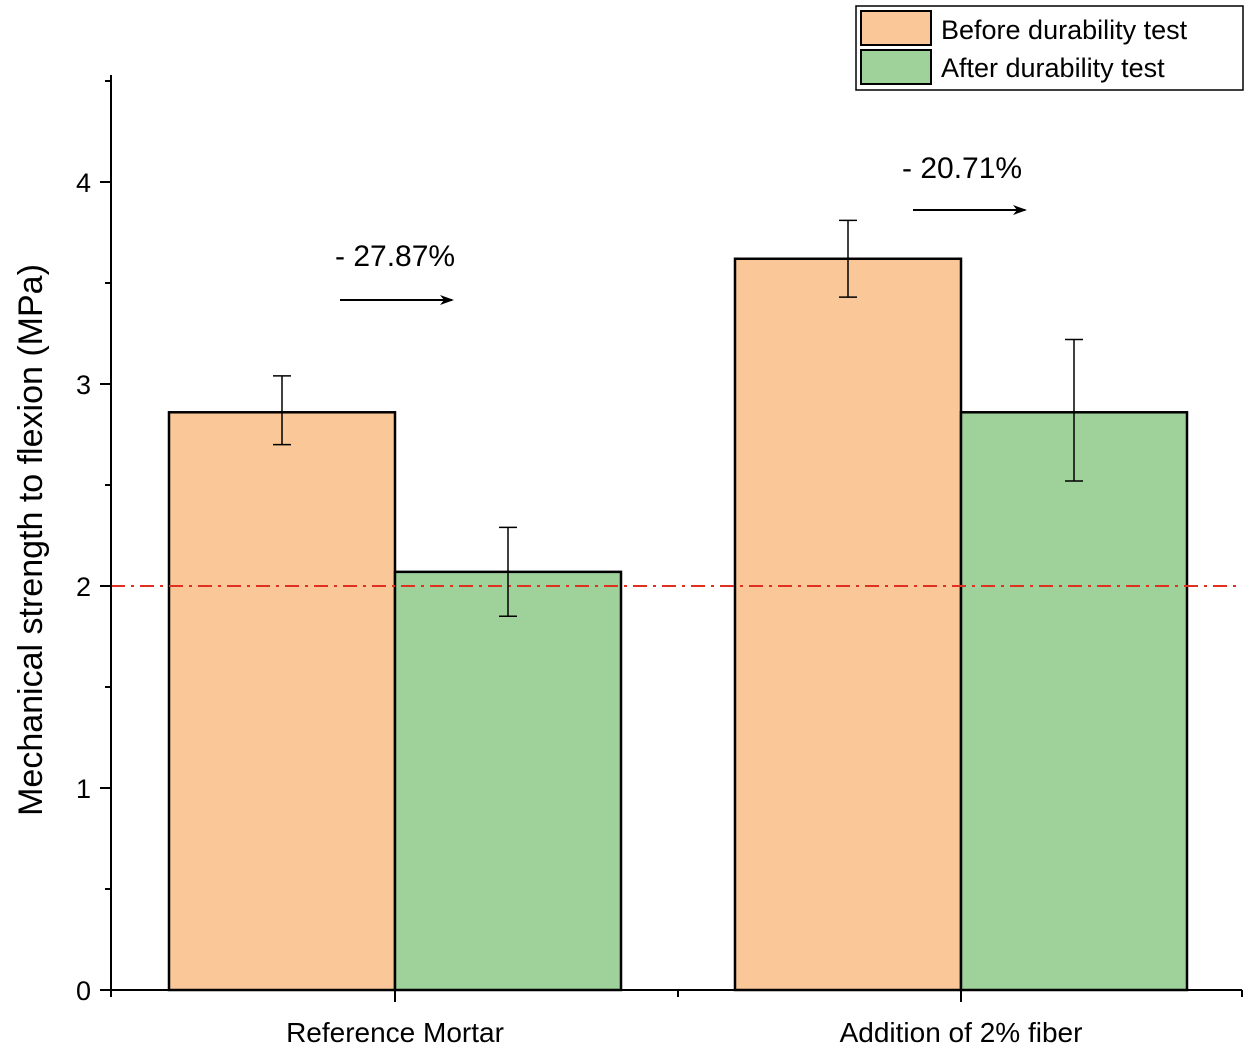  Describe the element at coordinates (1074, 410) in the screenshot. I see `error-bar-fiber-addition-after` at that location.